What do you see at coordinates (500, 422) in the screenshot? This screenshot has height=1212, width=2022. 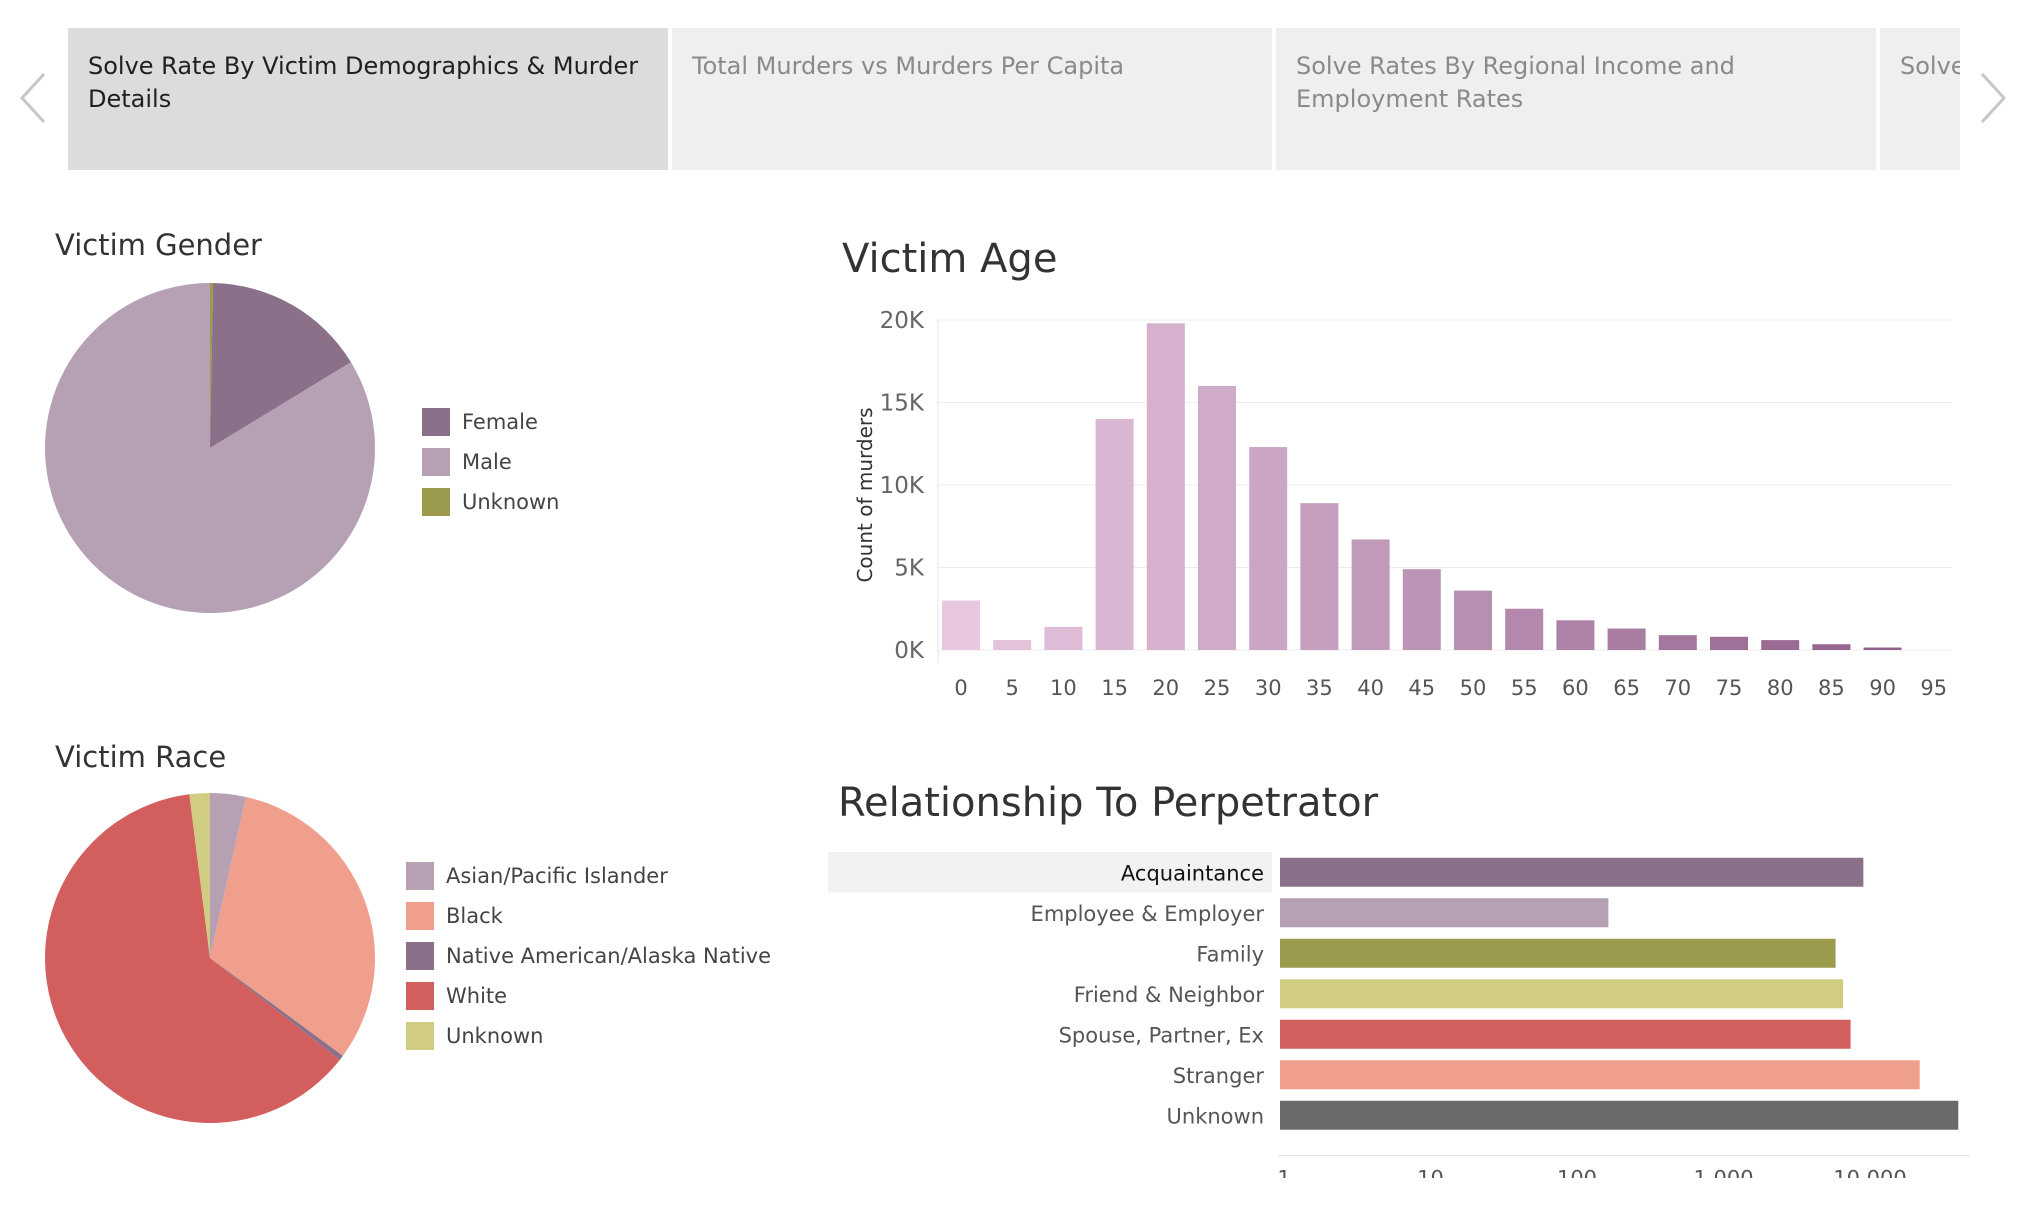 I see `legend-label: Female` at bounding box center [500, 422].